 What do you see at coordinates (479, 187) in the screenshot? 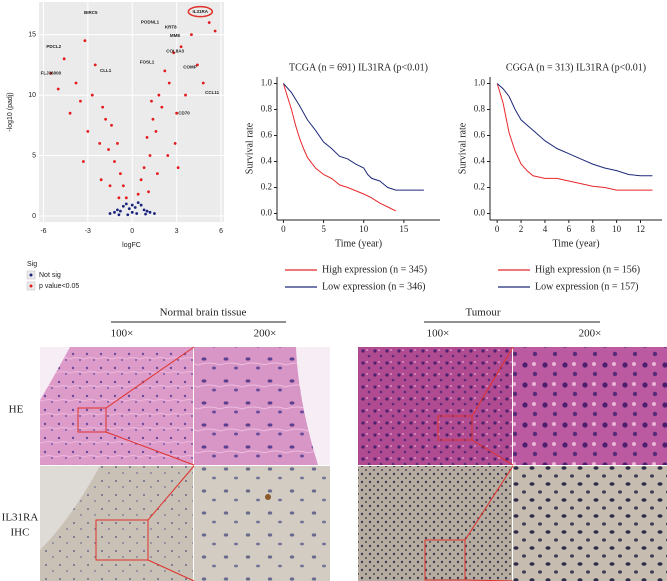
I see `y-tick-label: 0.2` at bounding box center [479, 187].